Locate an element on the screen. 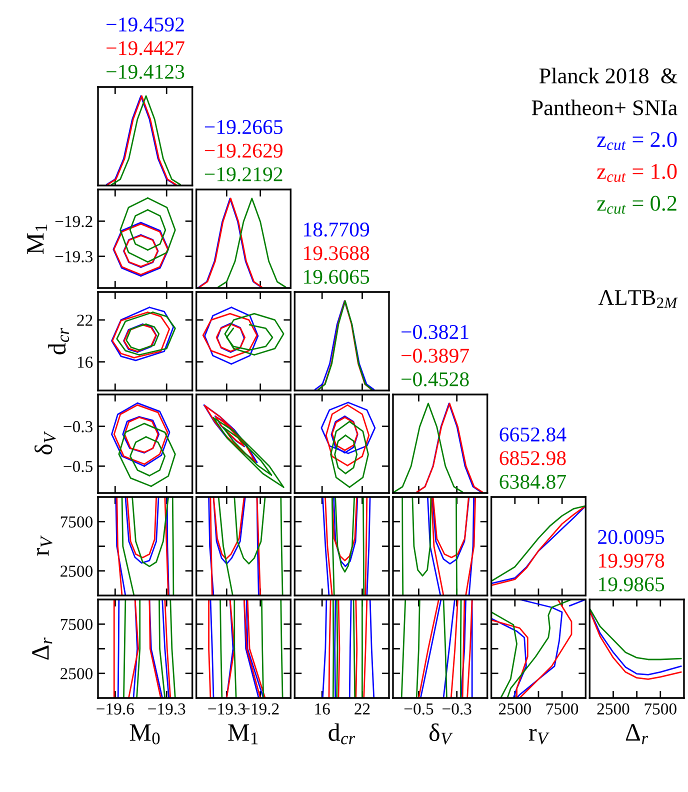  x-tick-label: 16 is located at coordinates (322, 709).